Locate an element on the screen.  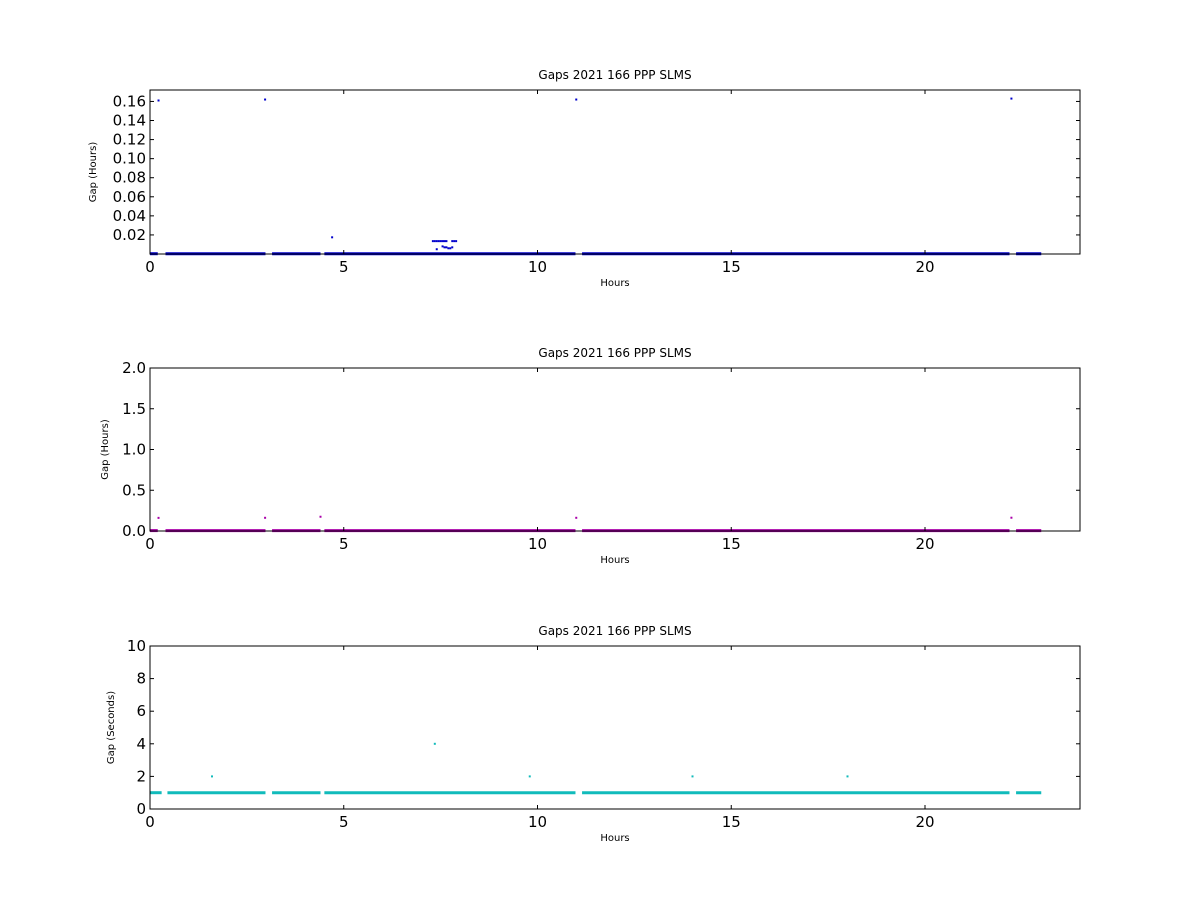
y-tick-label: 0.16 is located at coordinates (129, 101).